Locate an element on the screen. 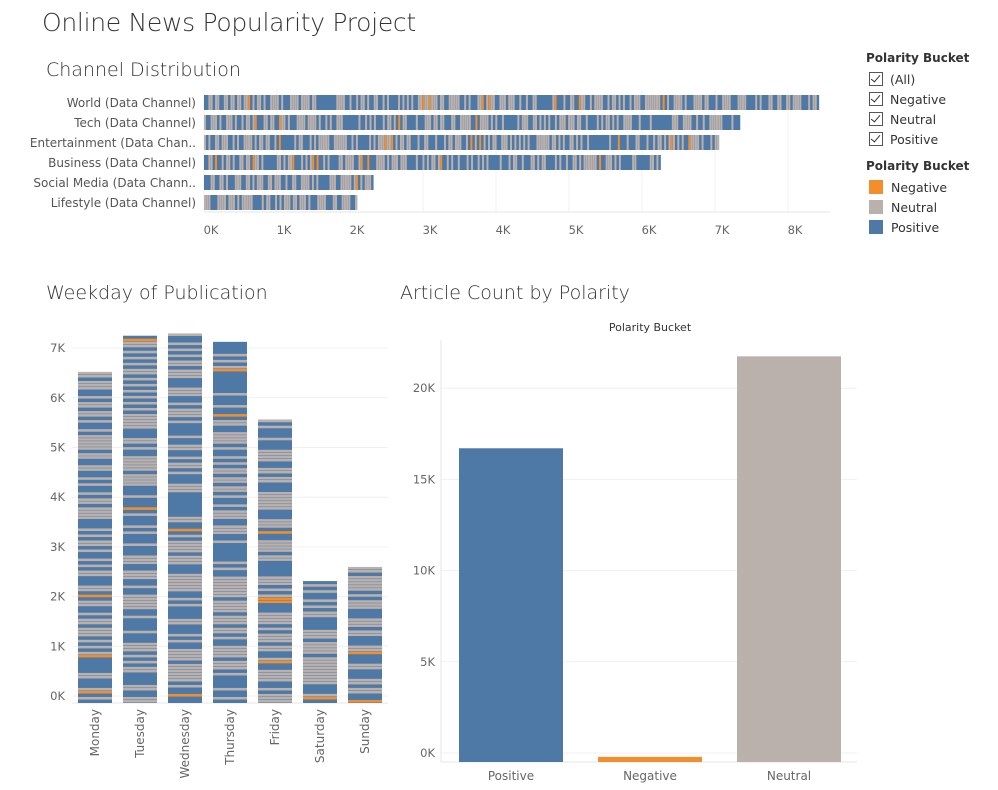 Image resolution: width=998 pixels, height=790 pixels. filter-option-negative: Negative is located at coordinates (917, 99).